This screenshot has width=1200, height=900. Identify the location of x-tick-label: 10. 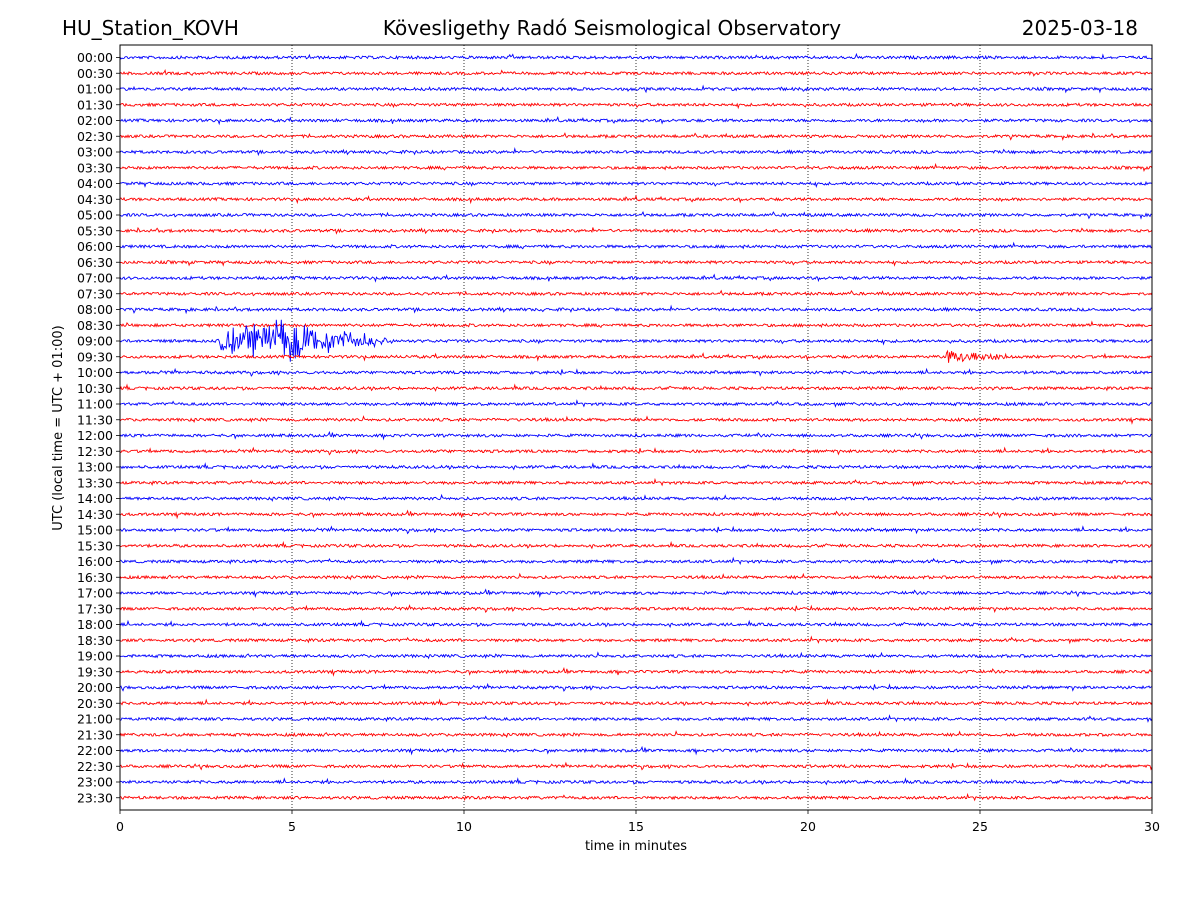
(464, 826).